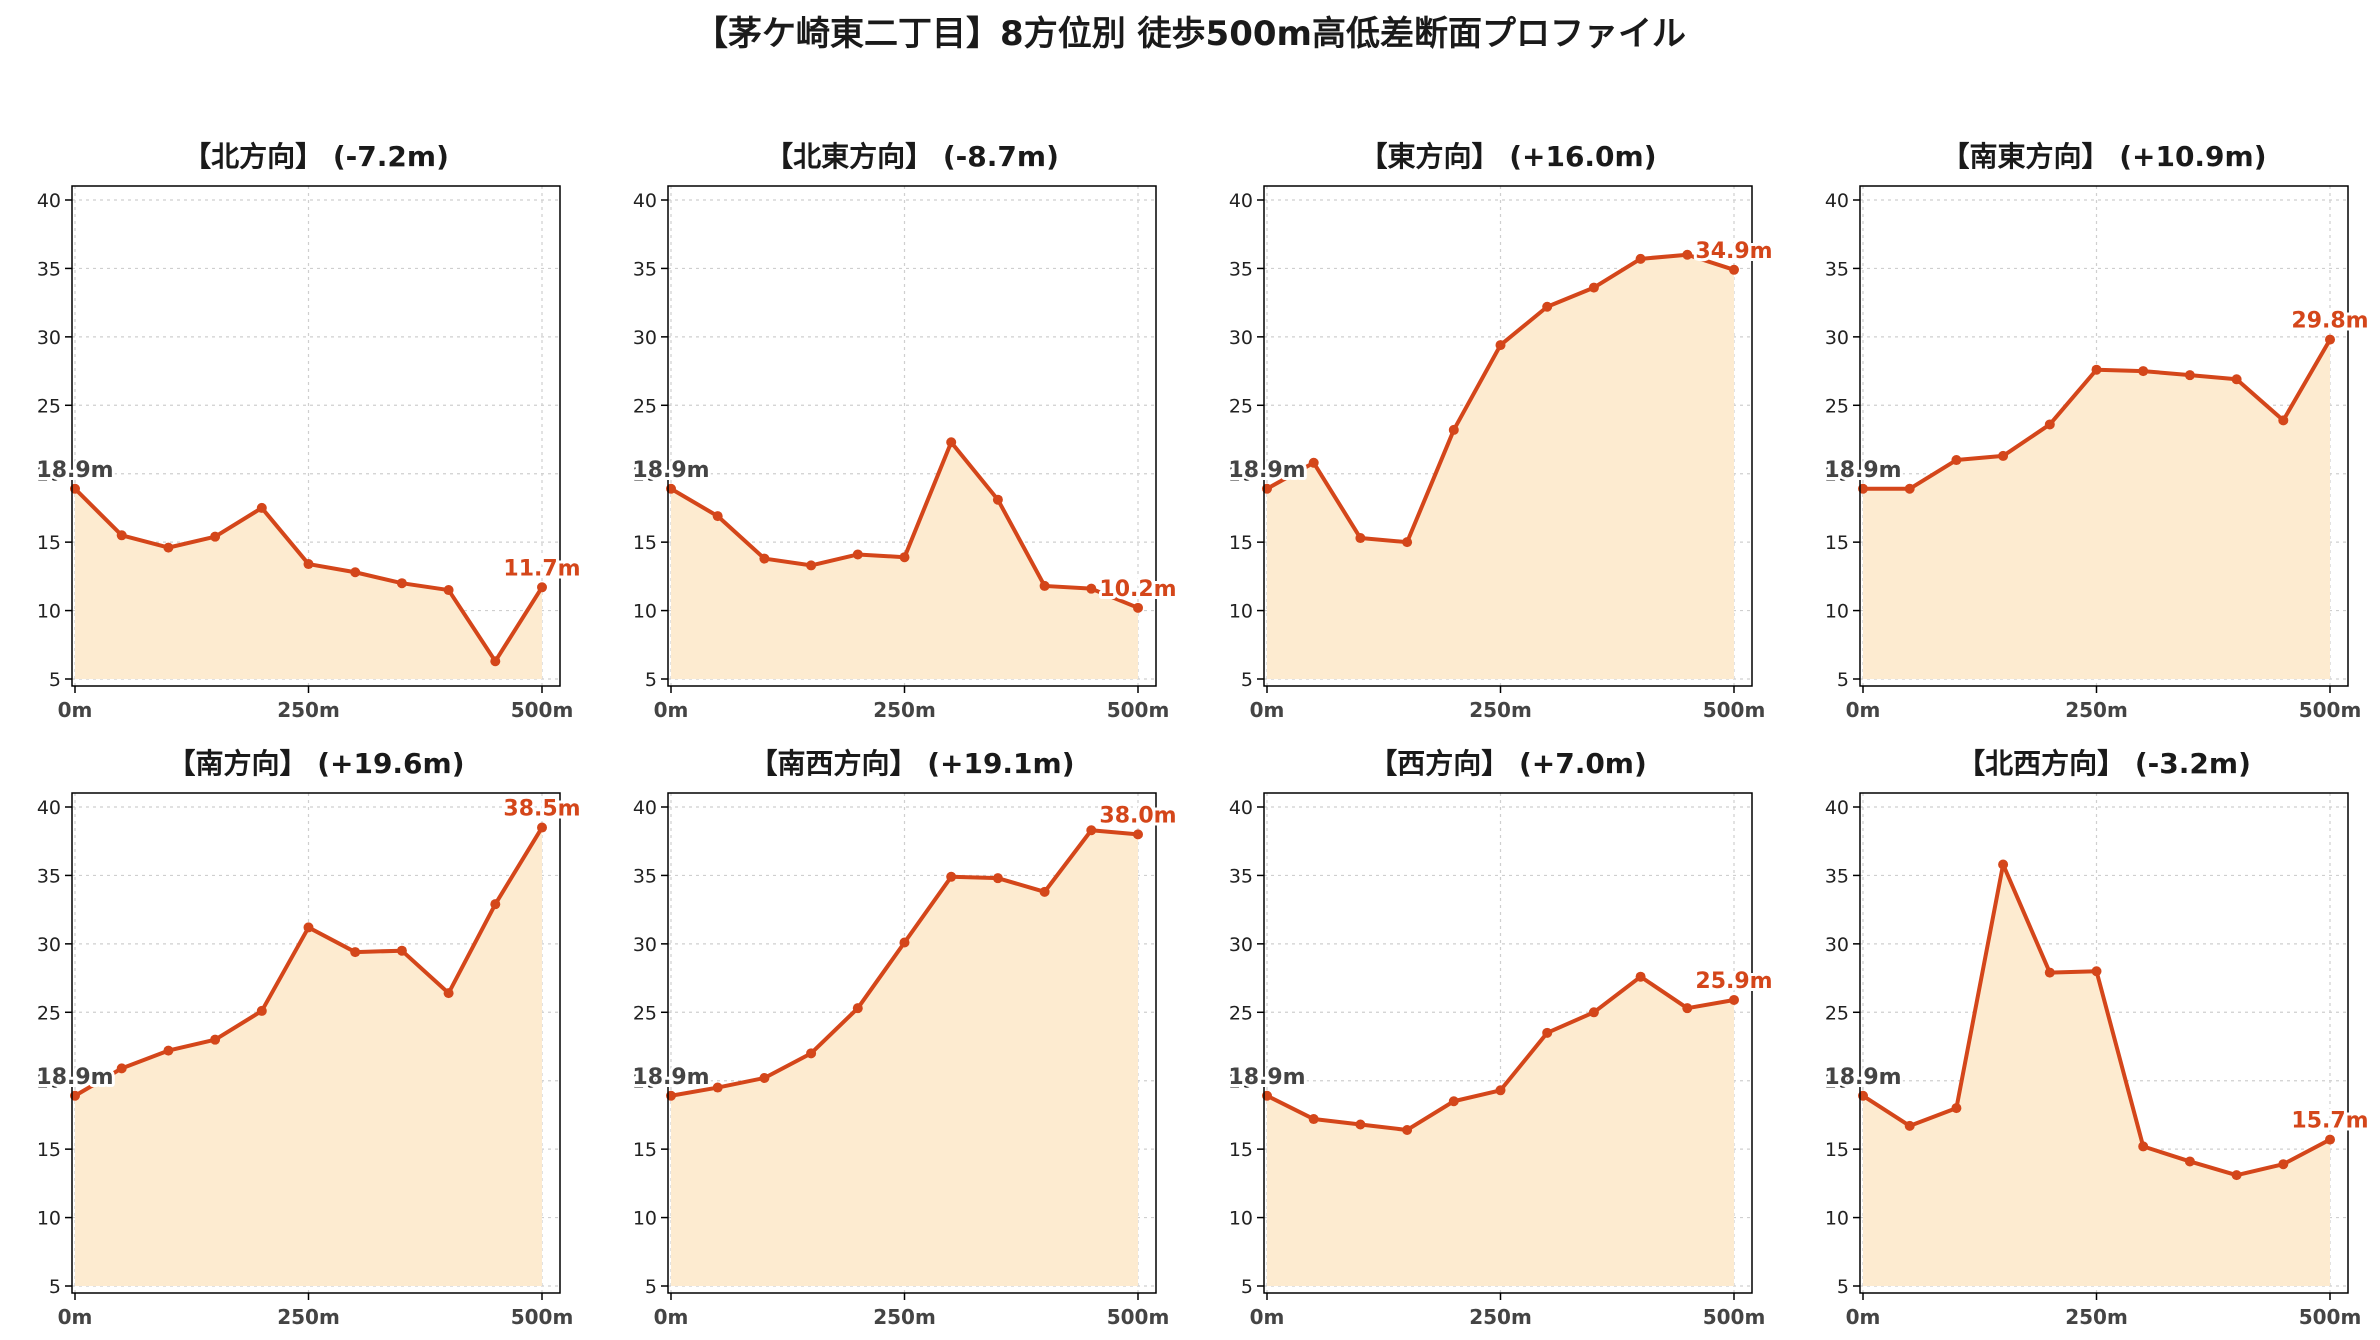 The height and width of the screenshot is (1340, 2380). Describe the element at coordinates (1508, 763) in the screenshot. I see `panel-title: 【西方向】 (+7.0m)` at that location.